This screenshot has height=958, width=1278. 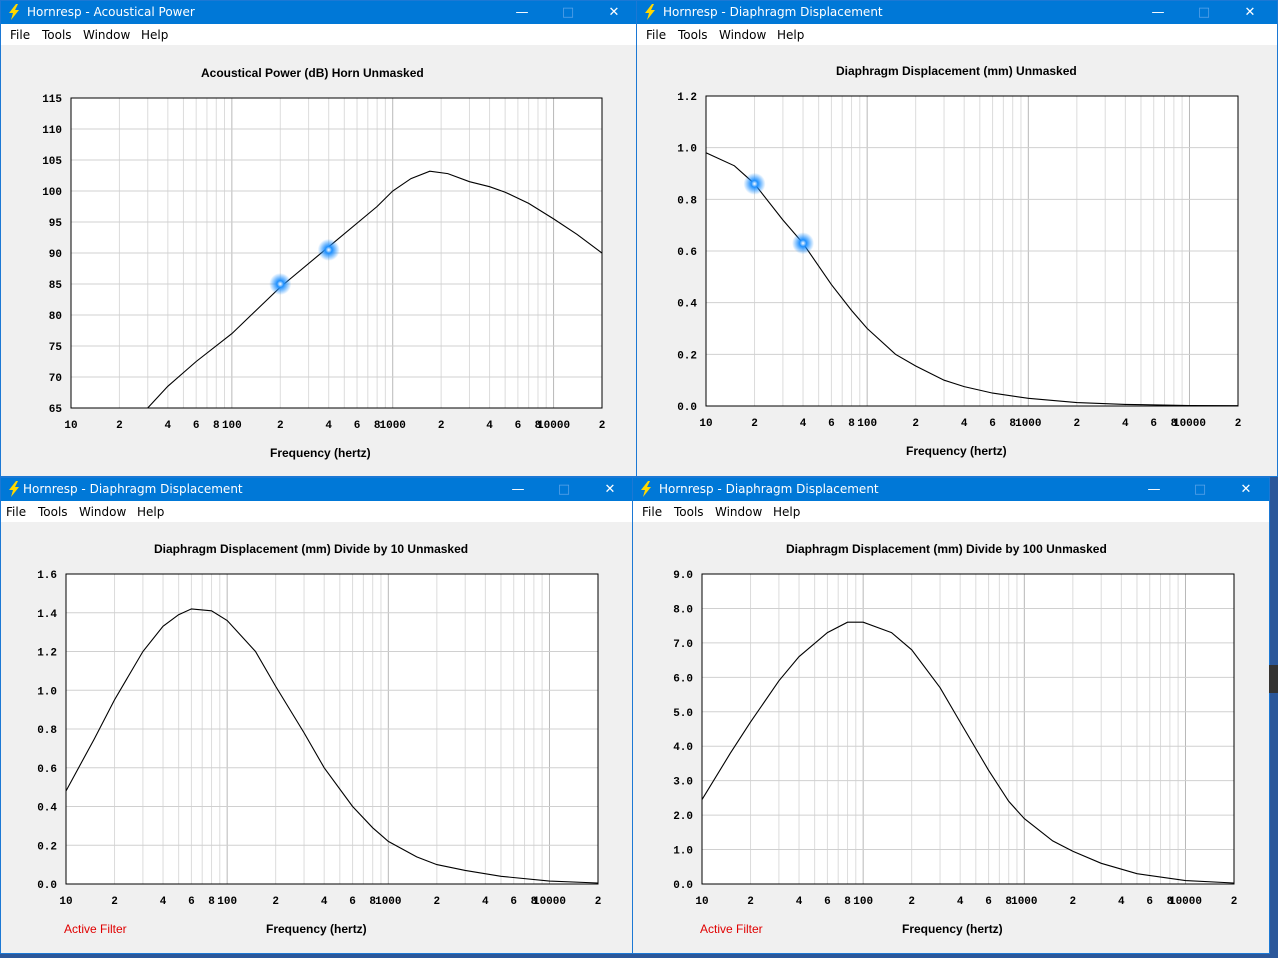 I want to click on title-bar: Hornresp - Acoustical Power — □ ✕, so click(x=319, y=12).